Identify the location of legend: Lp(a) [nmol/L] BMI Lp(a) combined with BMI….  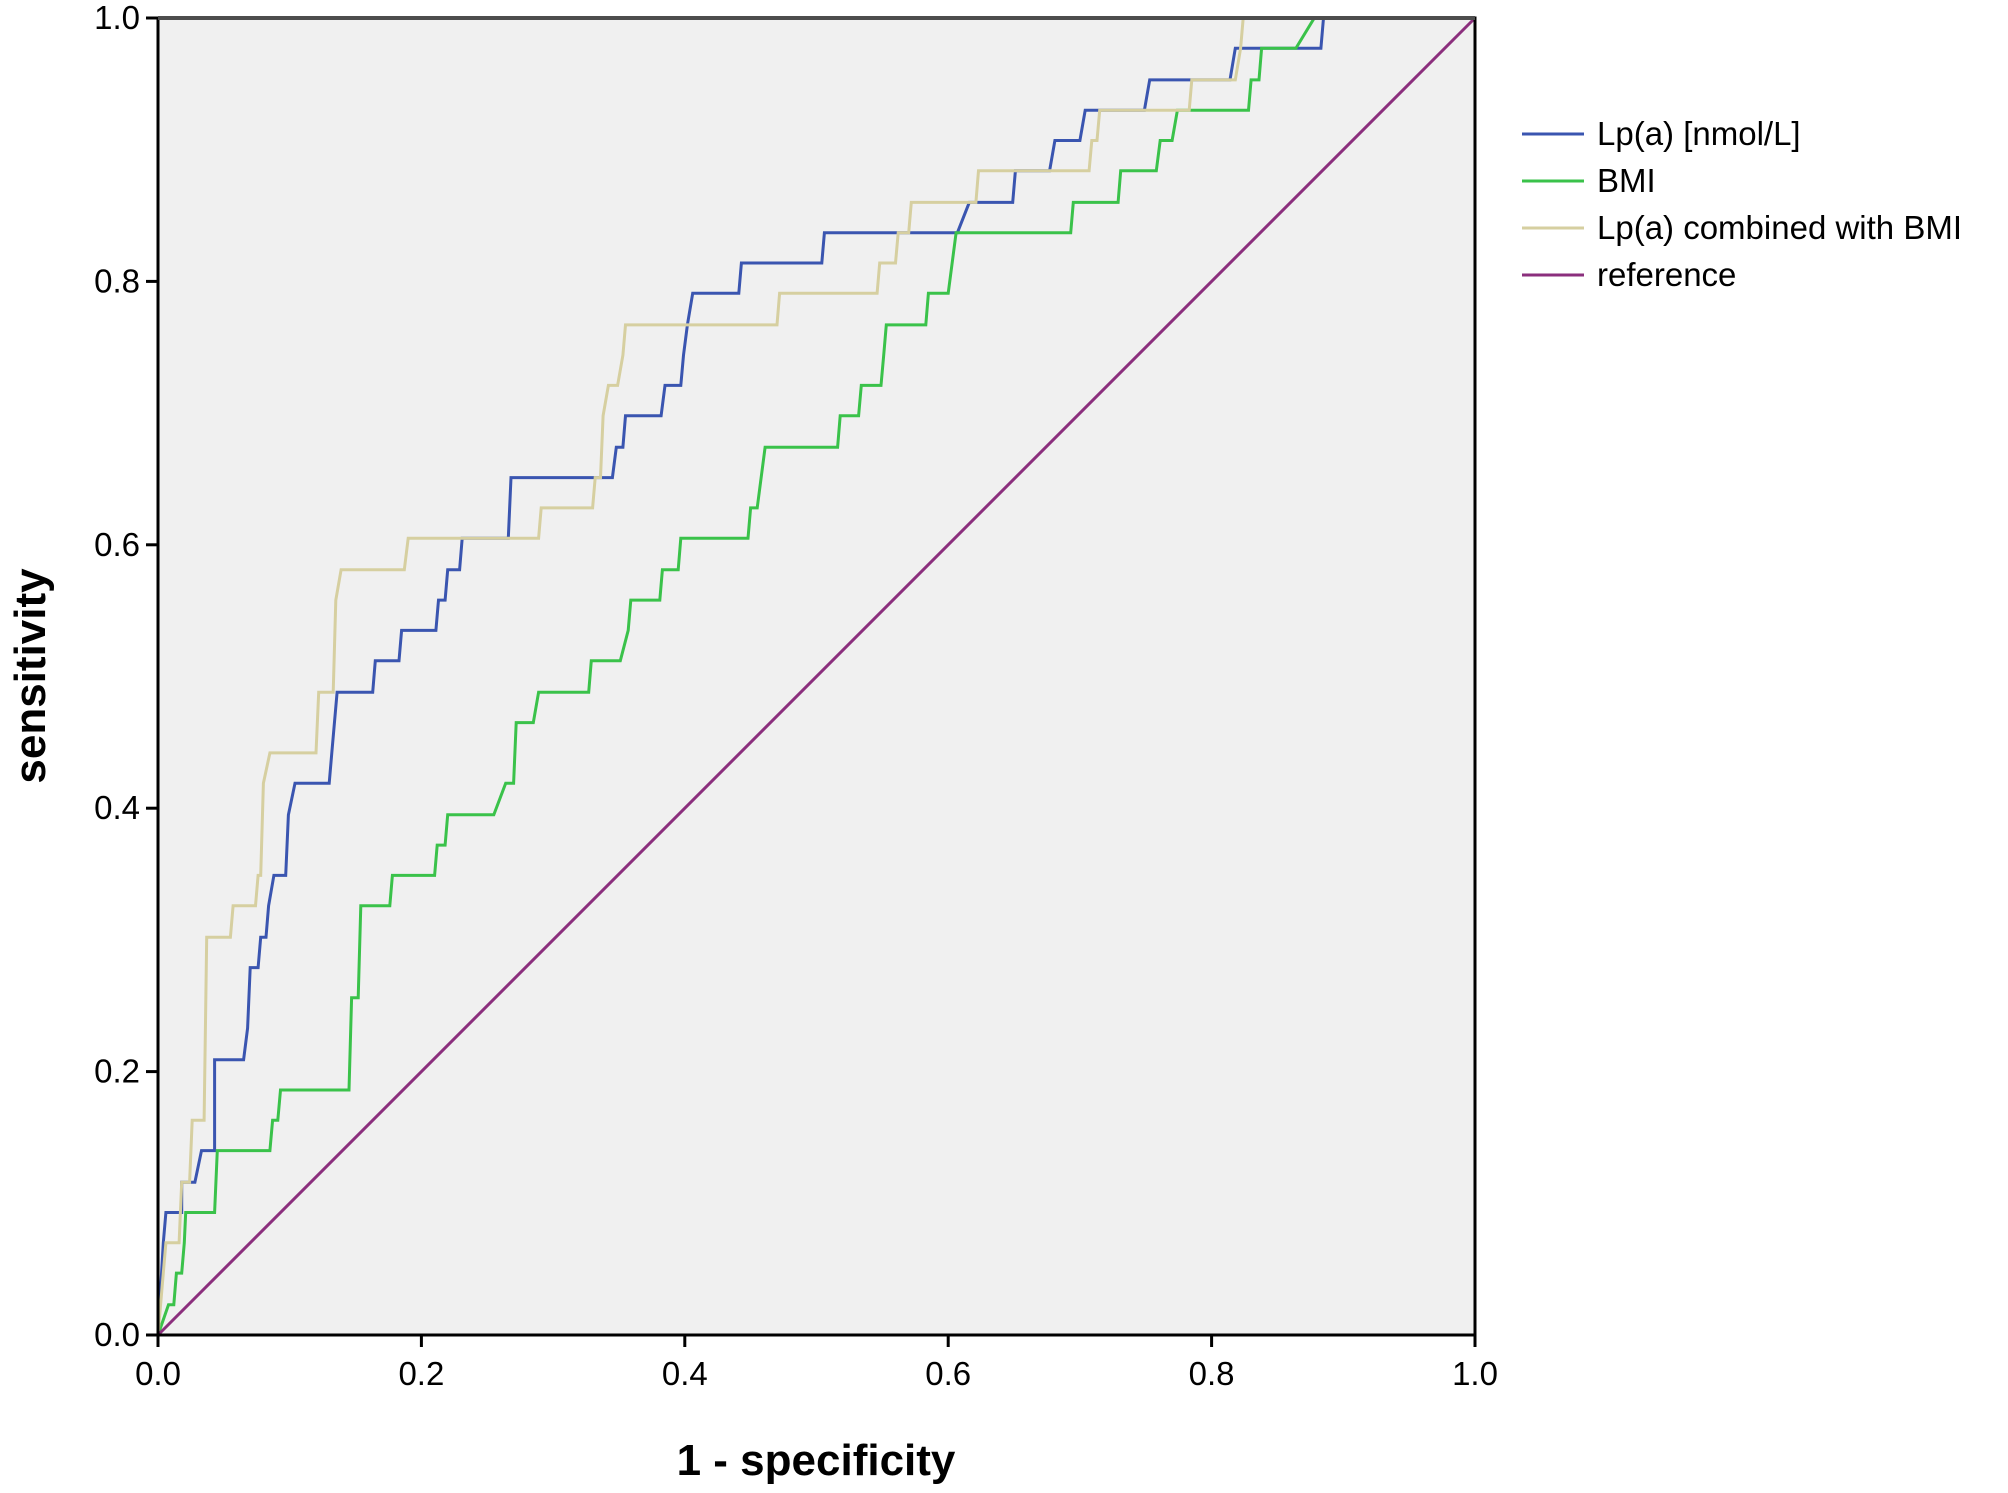
(1742, 204).